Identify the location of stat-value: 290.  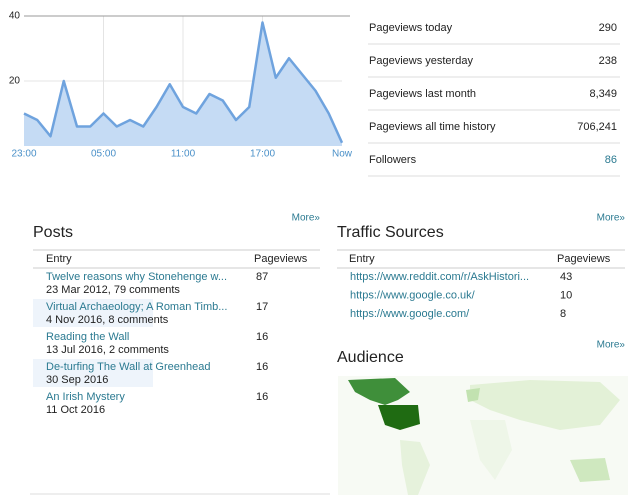
(608, 28).